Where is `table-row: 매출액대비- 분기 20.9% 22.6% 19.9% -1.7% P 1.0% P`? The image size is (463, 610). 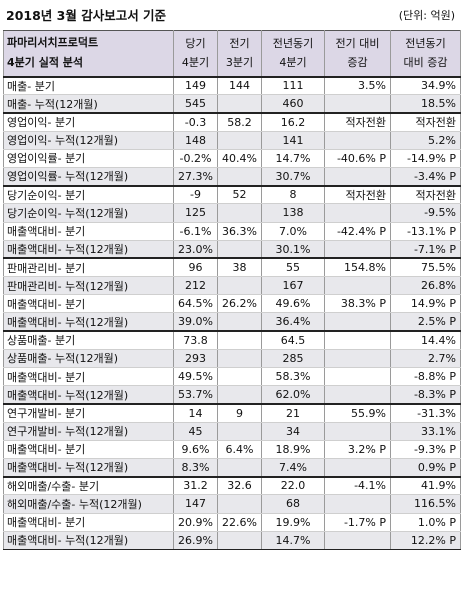
table-row: 매출액대비- 분기 20.9% 22.6% 19.9% -1.7% P 1.0% P is located at coordinates (232, 522).